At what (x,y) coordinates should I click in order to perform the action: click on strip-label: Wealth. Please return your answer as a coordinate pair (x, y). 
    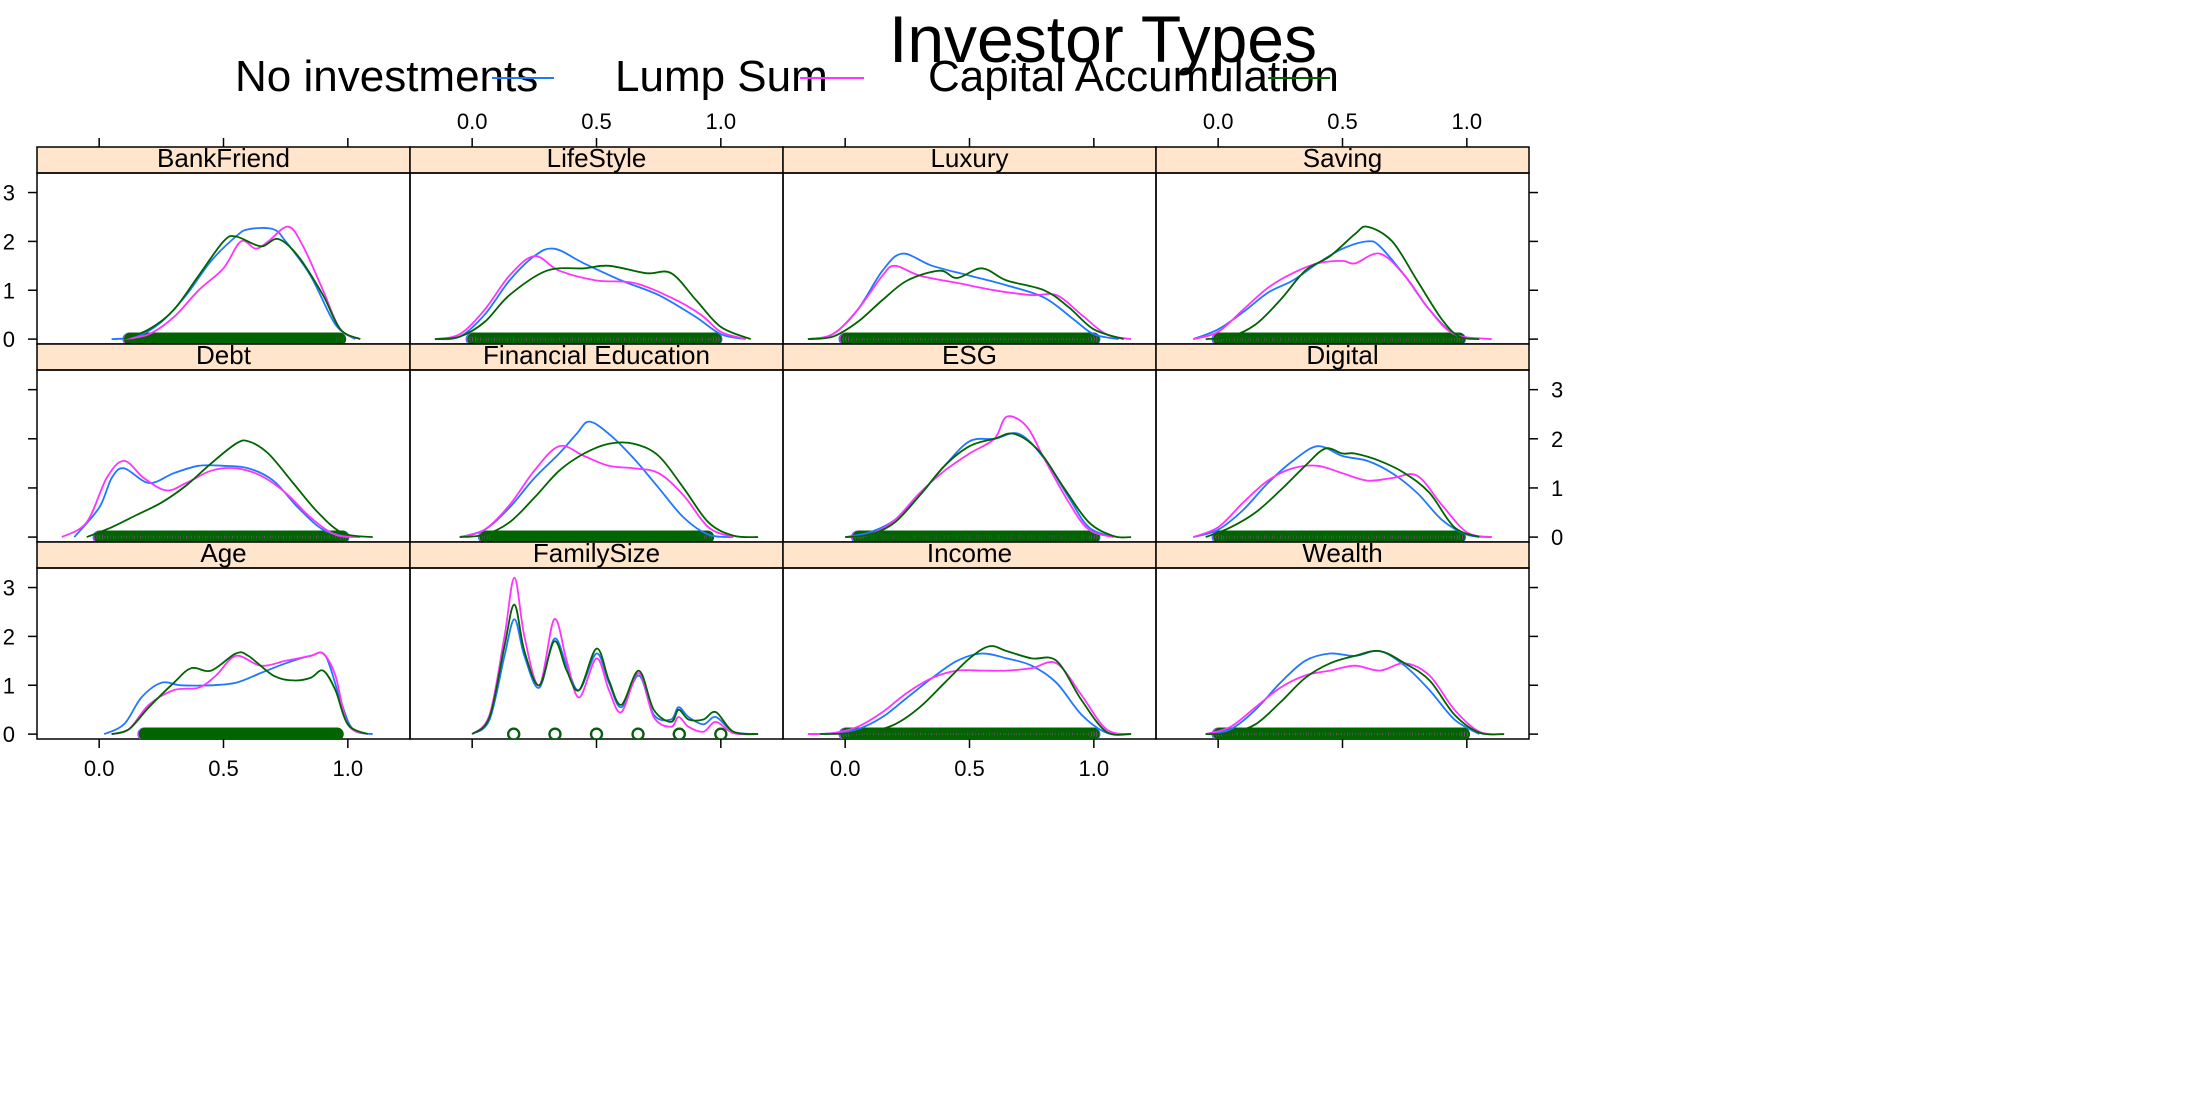
    Looking at the image, I should click on (1342, 553).